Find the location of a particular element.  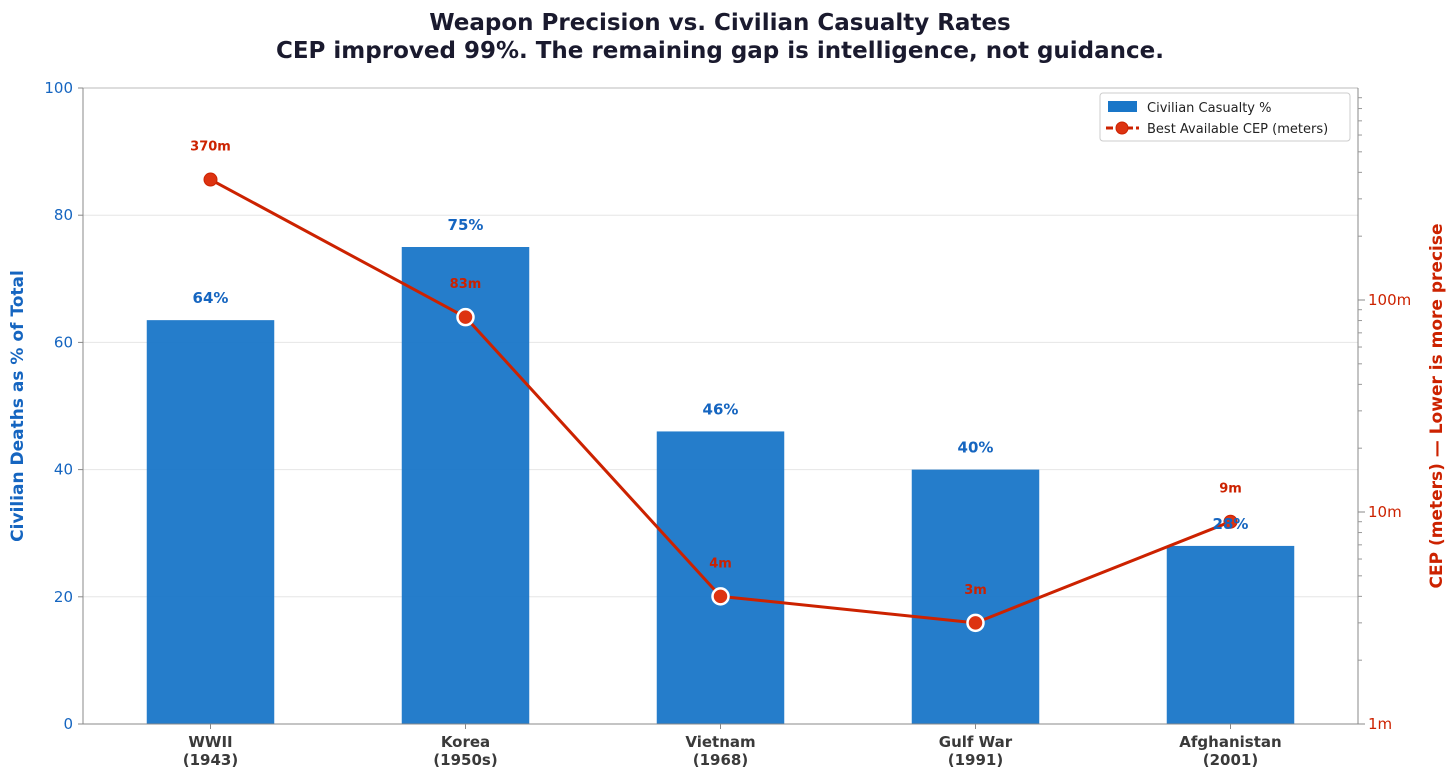

y-left-tick-label: 80 is located at coordinates (63, 215).